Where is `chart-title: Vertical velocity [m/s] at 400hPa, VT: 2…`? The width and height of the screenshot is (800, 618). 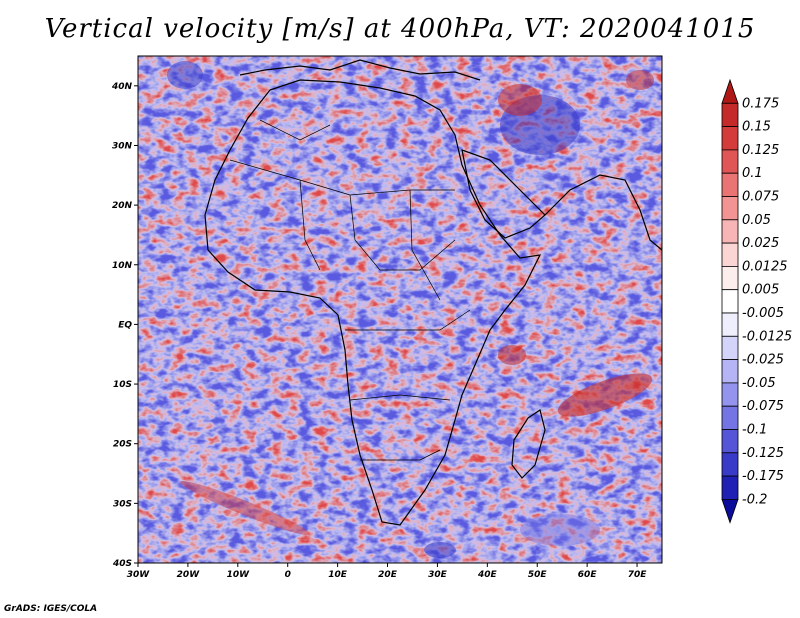 chart-title: Vertical velocity [m/s] at 400hPa, VT: 2… is located at coordinates (400, 29).